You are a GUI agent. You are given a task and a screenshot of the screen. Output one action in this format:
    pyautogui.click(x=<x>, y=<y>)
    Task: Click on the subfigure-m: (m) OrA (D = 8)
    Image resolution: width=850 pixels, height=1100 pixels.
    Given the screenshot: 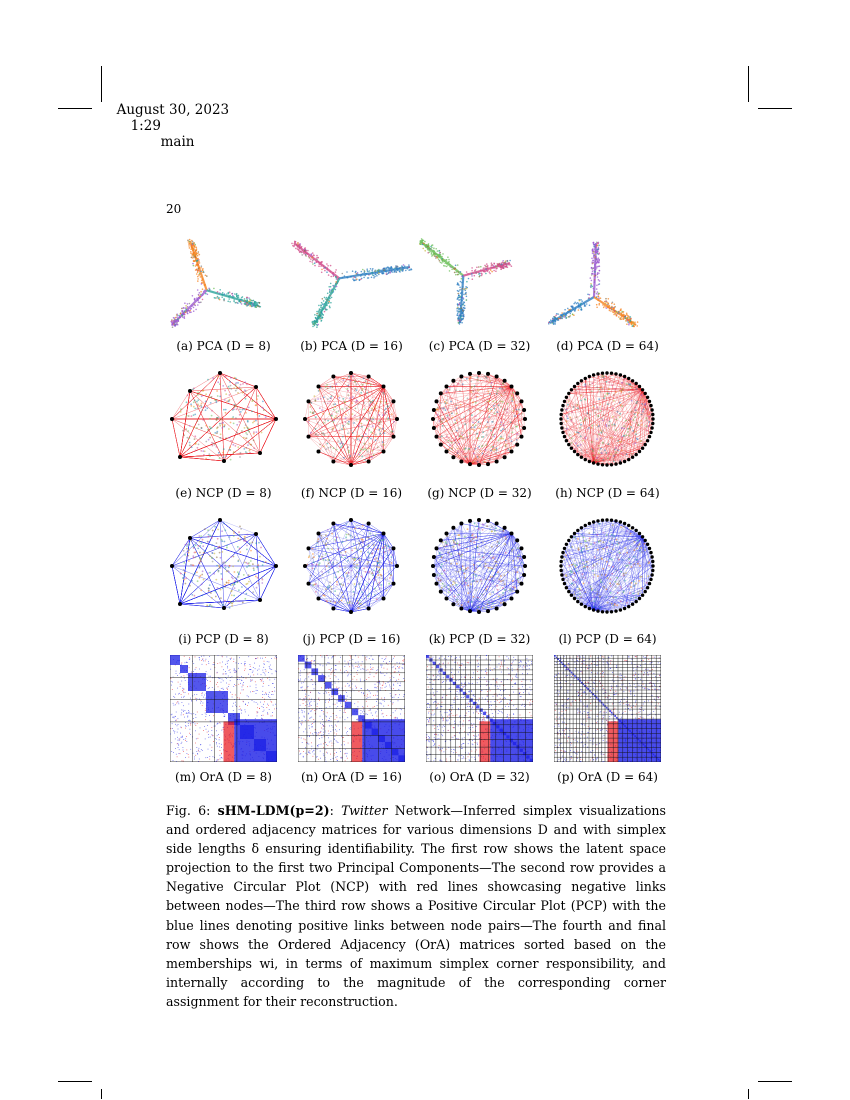 What is the action you would take?
    pyautogui.click(x=223, y=719)
    